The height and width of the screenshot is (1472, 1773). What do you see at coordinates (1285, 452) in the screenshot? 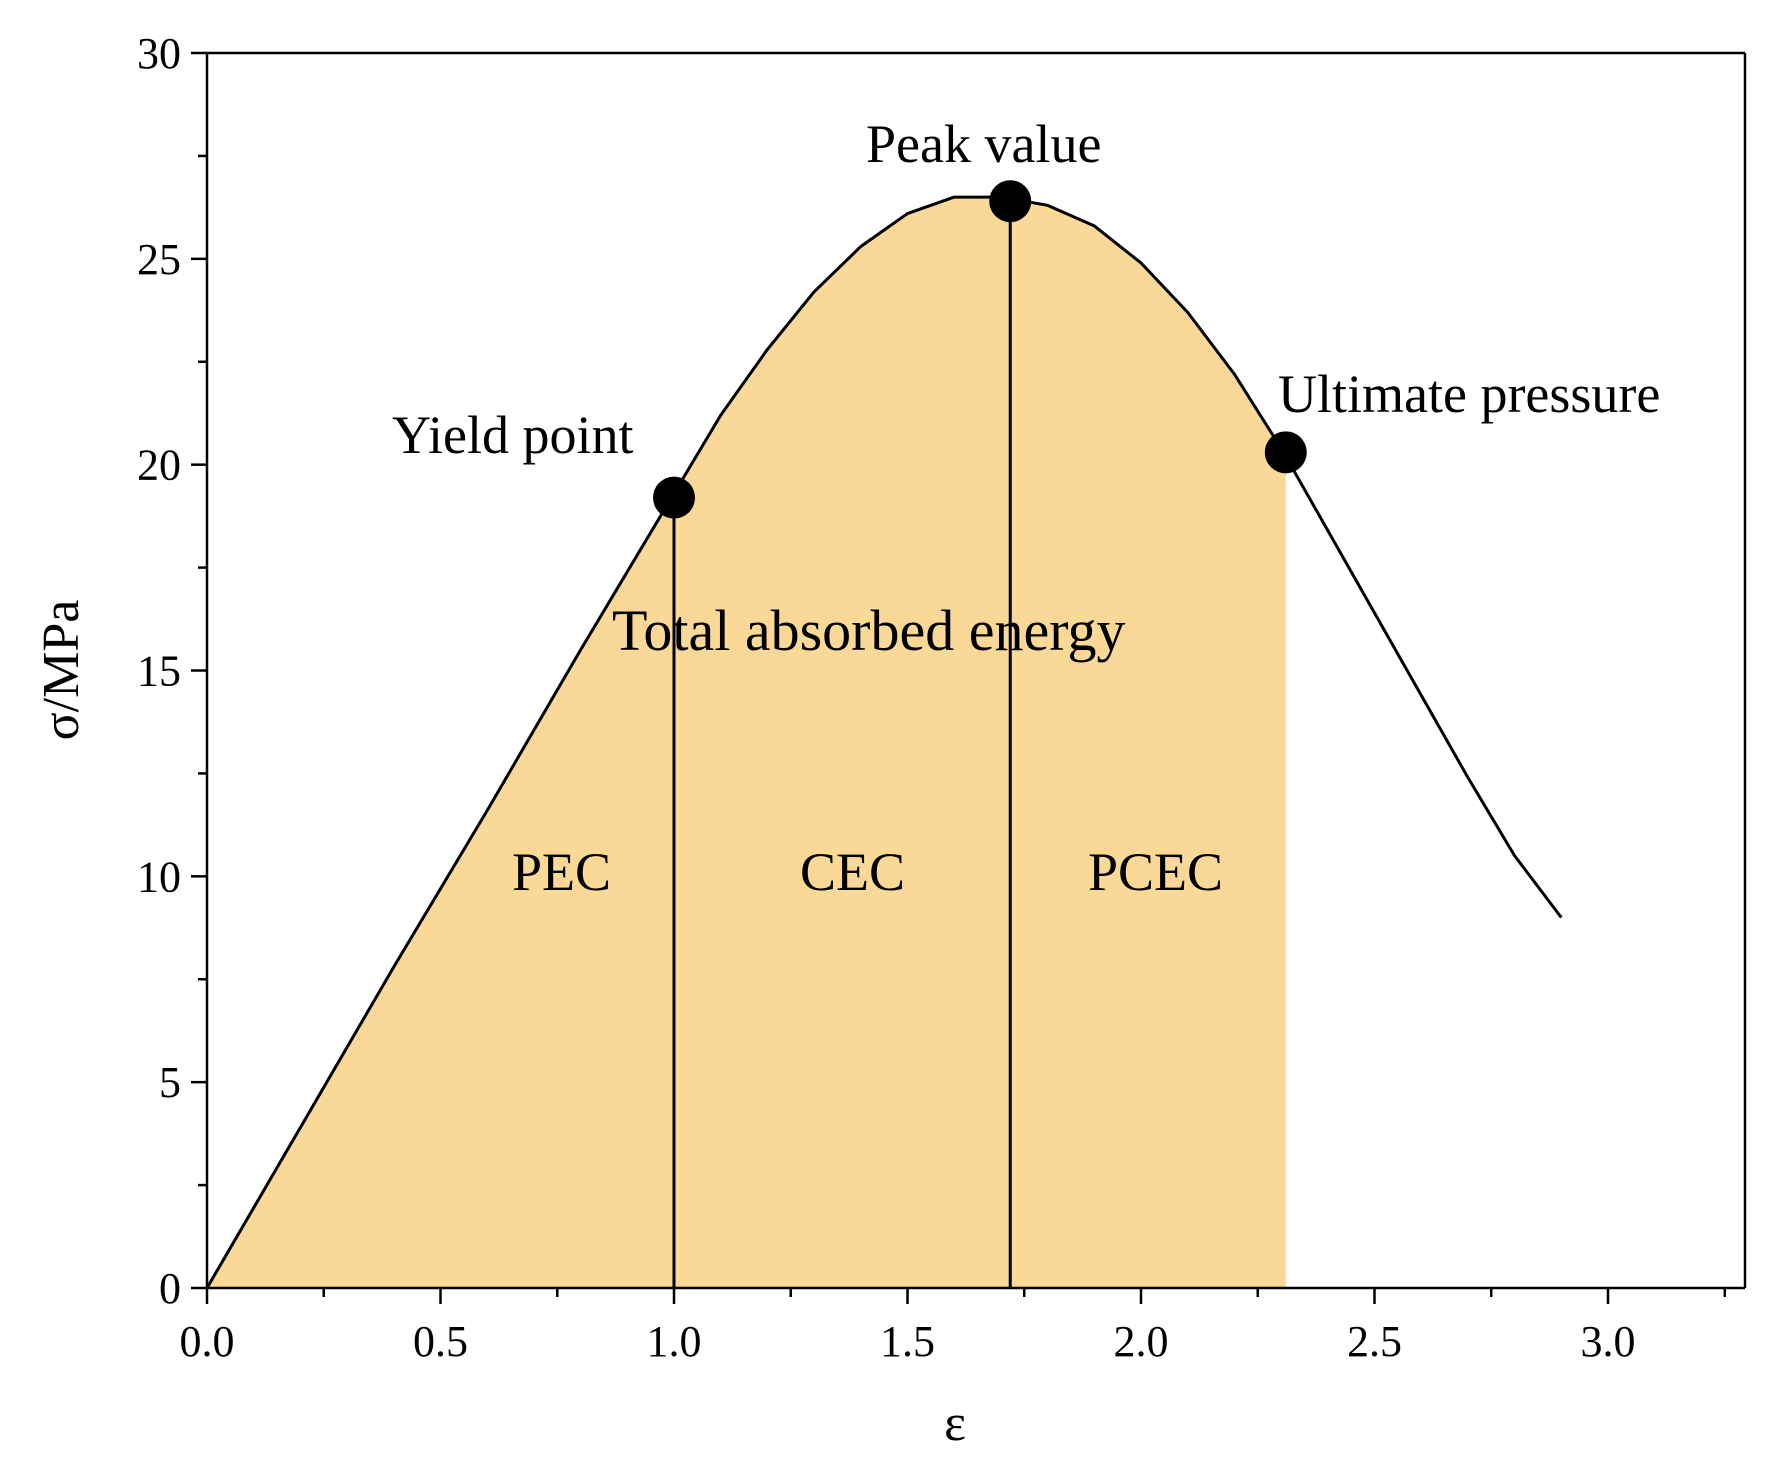
I see `ultimate-pressure-marker` at bounding box center [1285, 452].